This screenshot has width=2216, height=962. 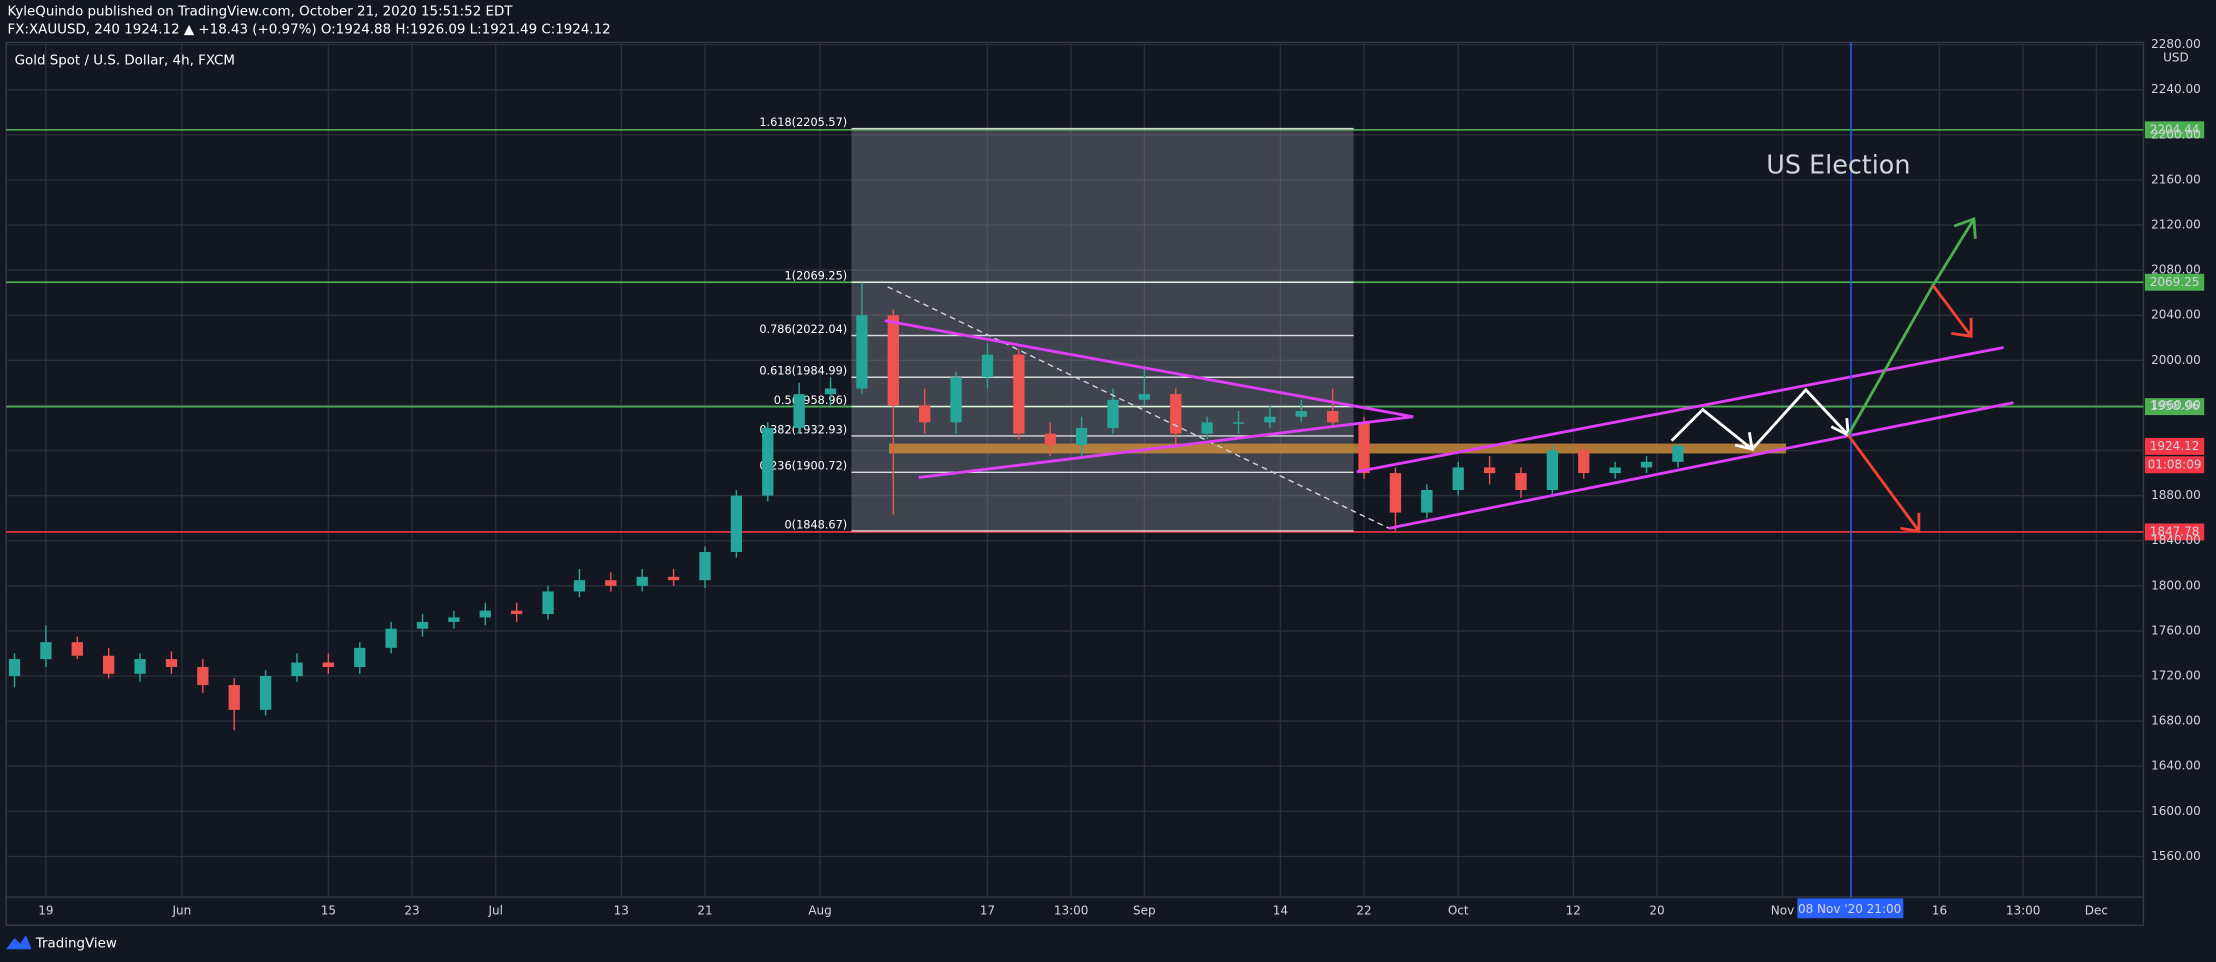 I want to click on x-tick-label: Jun, so click(x=182, y=911).